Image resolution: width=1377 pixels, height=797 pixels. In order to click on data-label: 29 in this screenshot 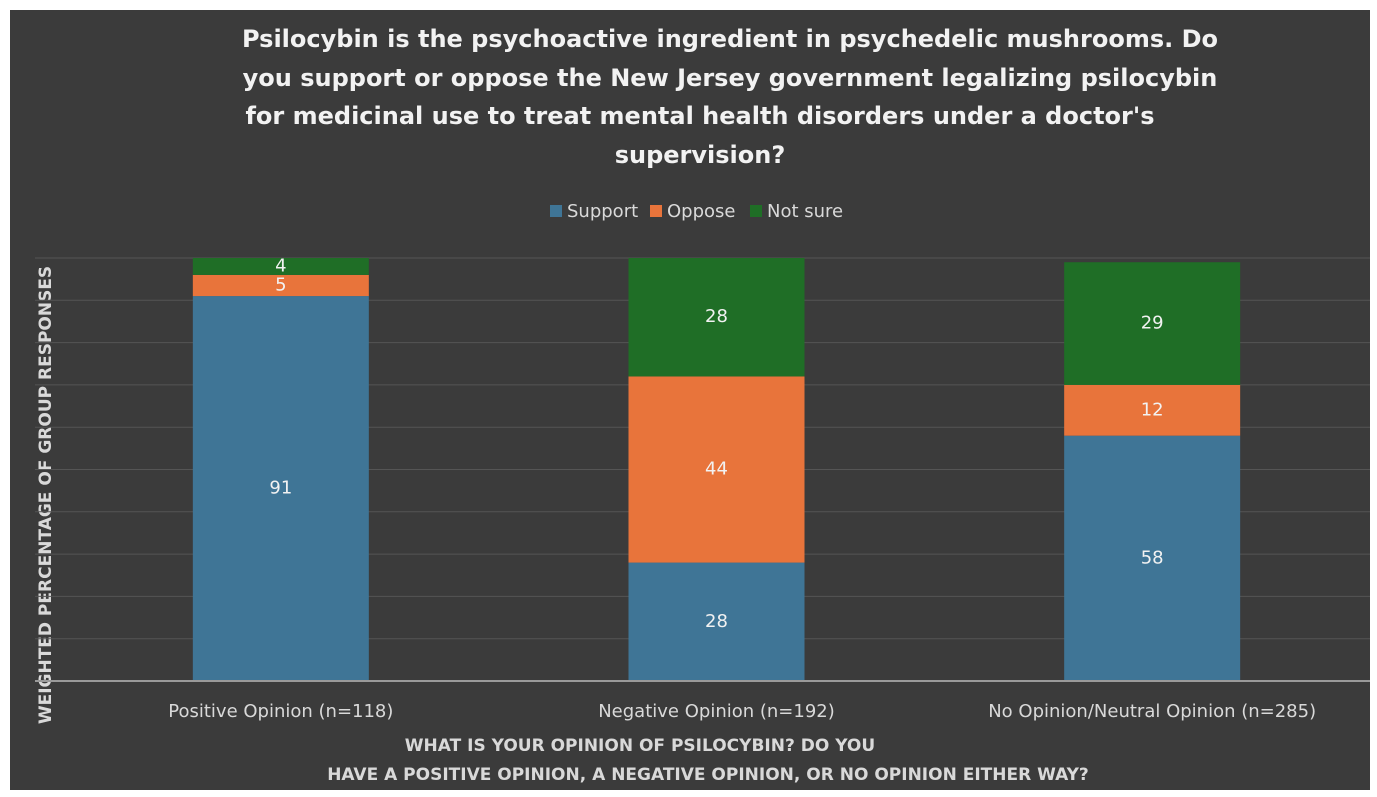, I will do `click(1152, 323)`.